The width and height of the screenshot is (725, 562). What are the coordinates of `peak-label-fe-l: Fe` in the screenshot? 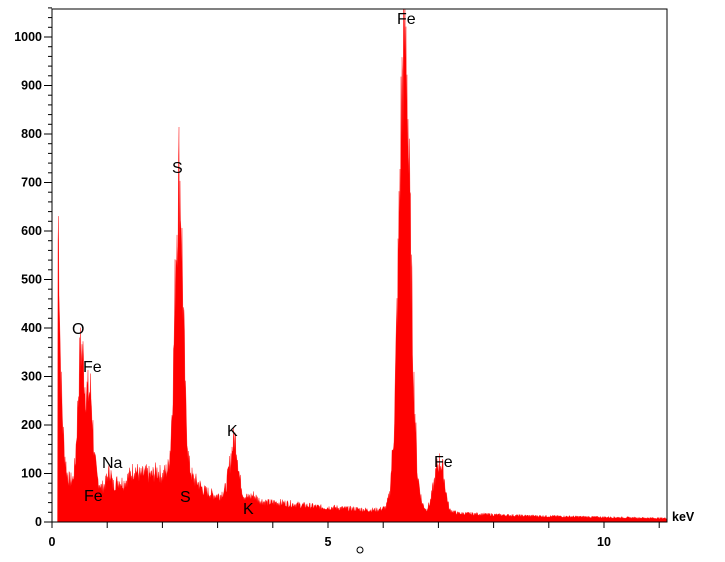 It's located at (92, 367).